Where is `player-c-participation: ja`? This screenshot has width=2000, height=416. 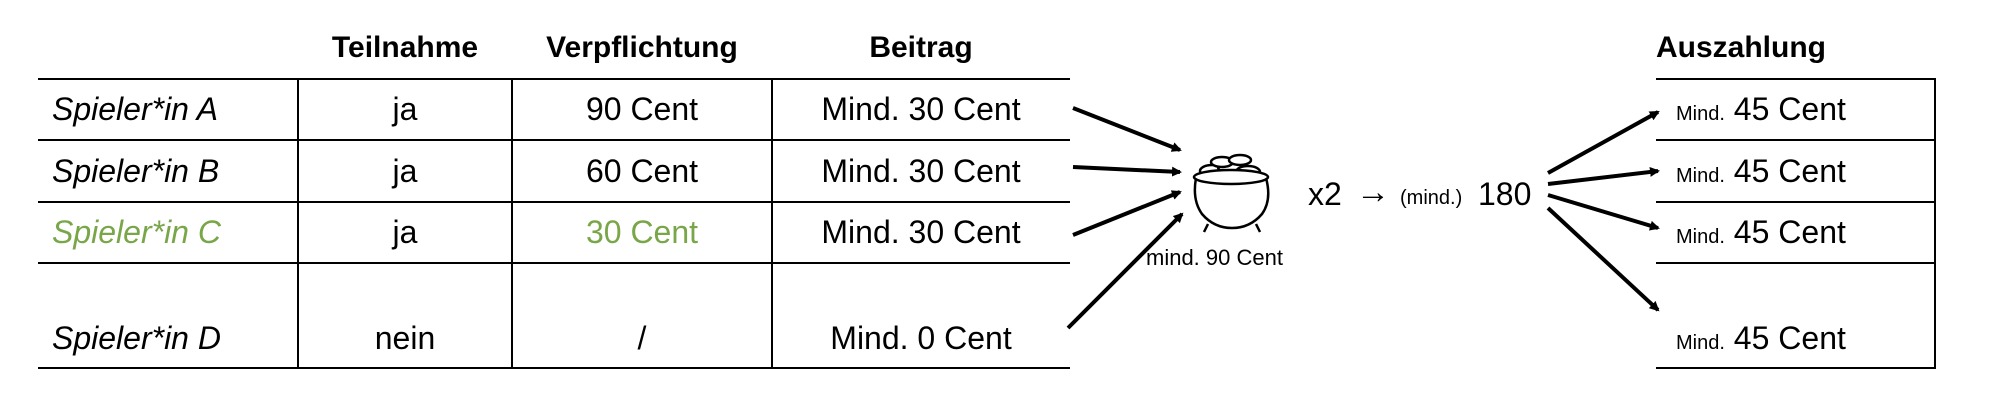 player-c-participation: ja is located at coordinates (405, 232).